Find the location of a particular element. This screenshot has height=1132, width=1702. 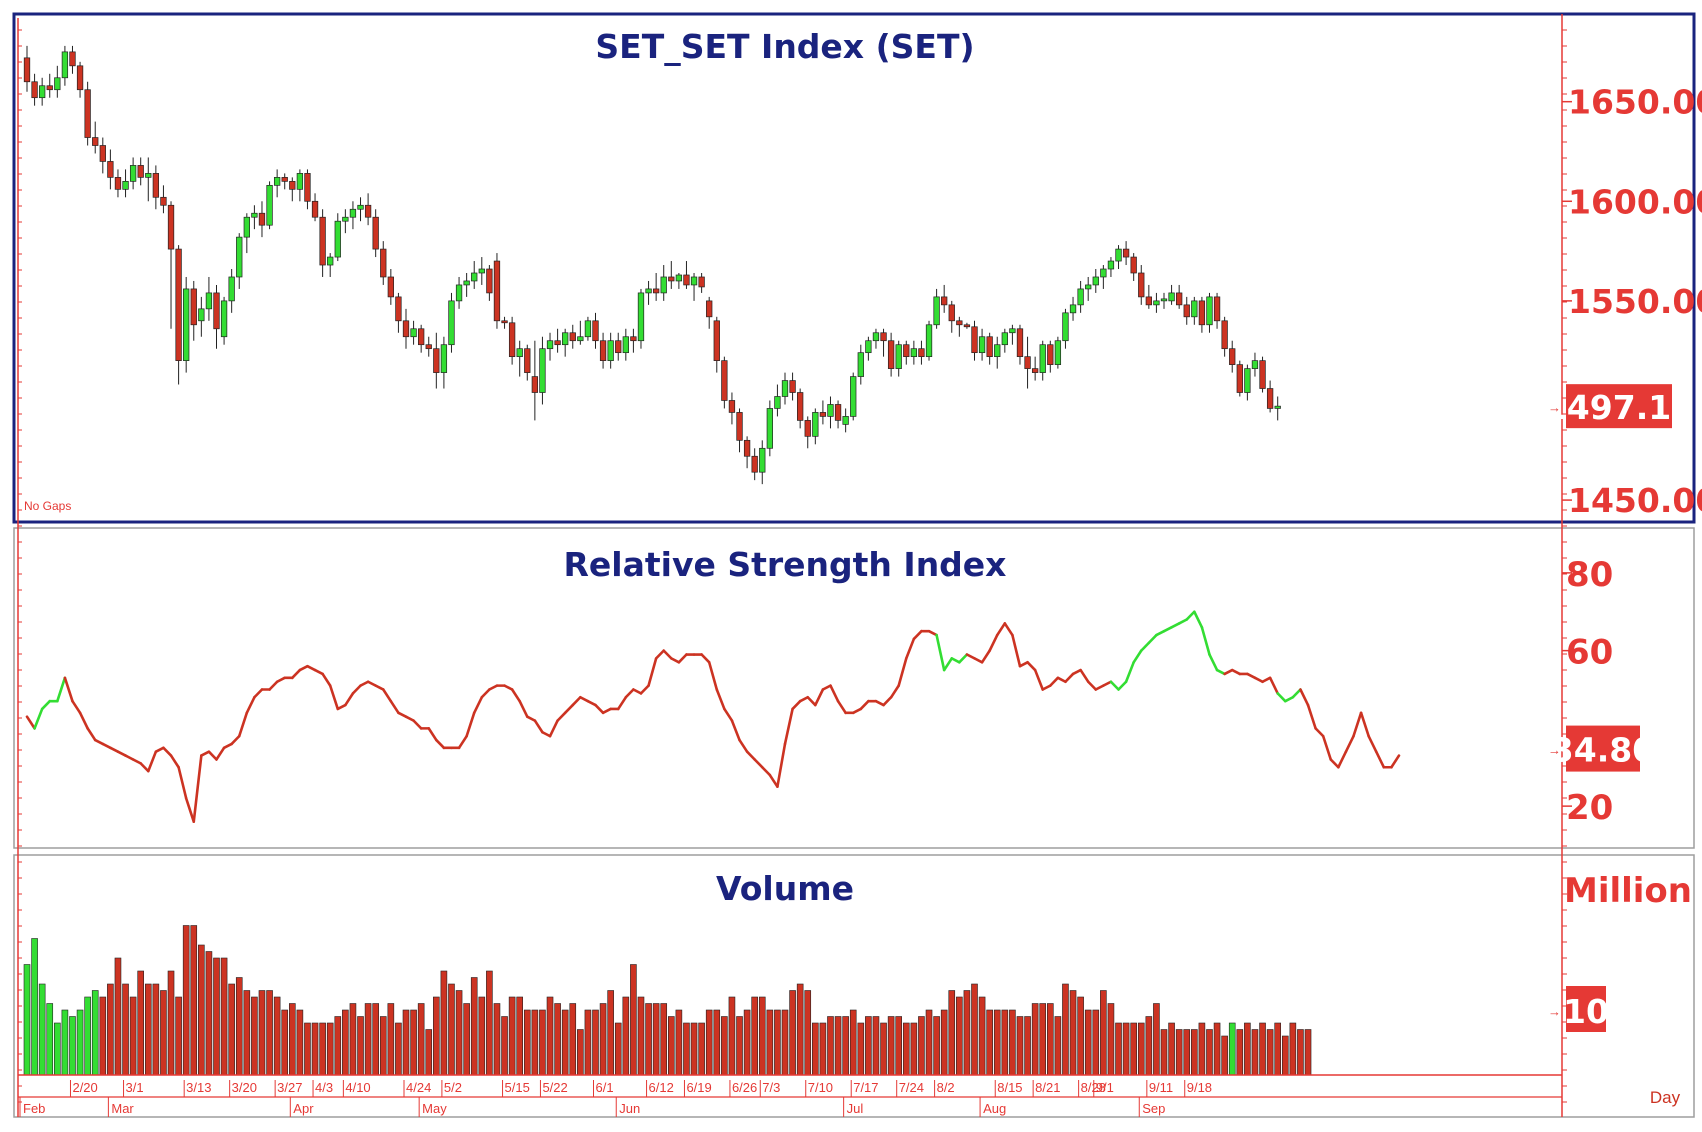

volume-ref-arrow: → is located at coordinates (1554, 1011).